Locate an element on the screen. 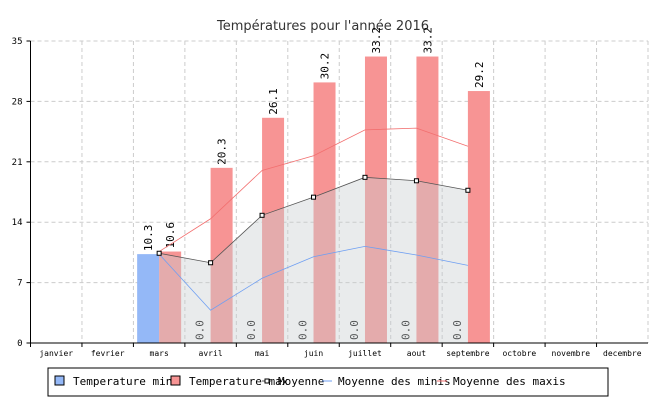 This screenshot has width=650, height=400. line-maxis is located at coordinates (313, 189).